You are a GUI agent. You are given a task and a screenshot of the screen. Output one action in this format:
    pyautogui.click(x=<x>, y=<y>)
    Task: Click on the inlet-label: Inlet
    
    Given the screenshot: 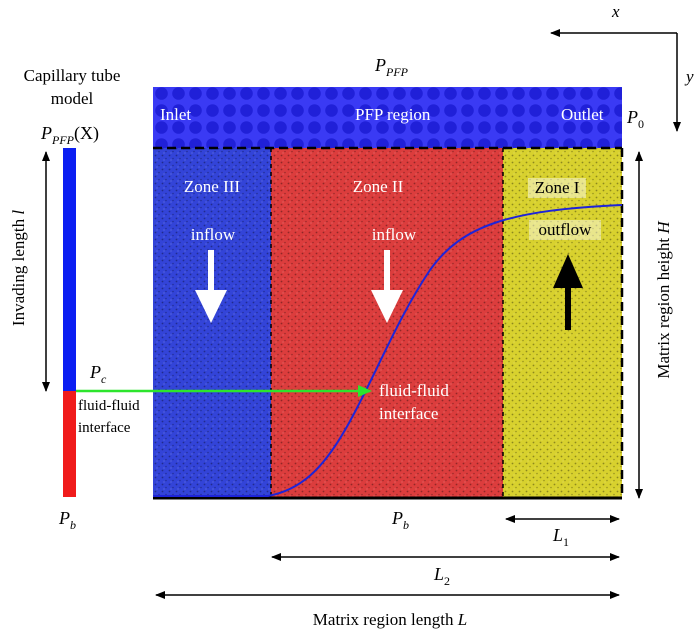 What is the action you would take?
    pyautogui.click(x=175, y=114)
    